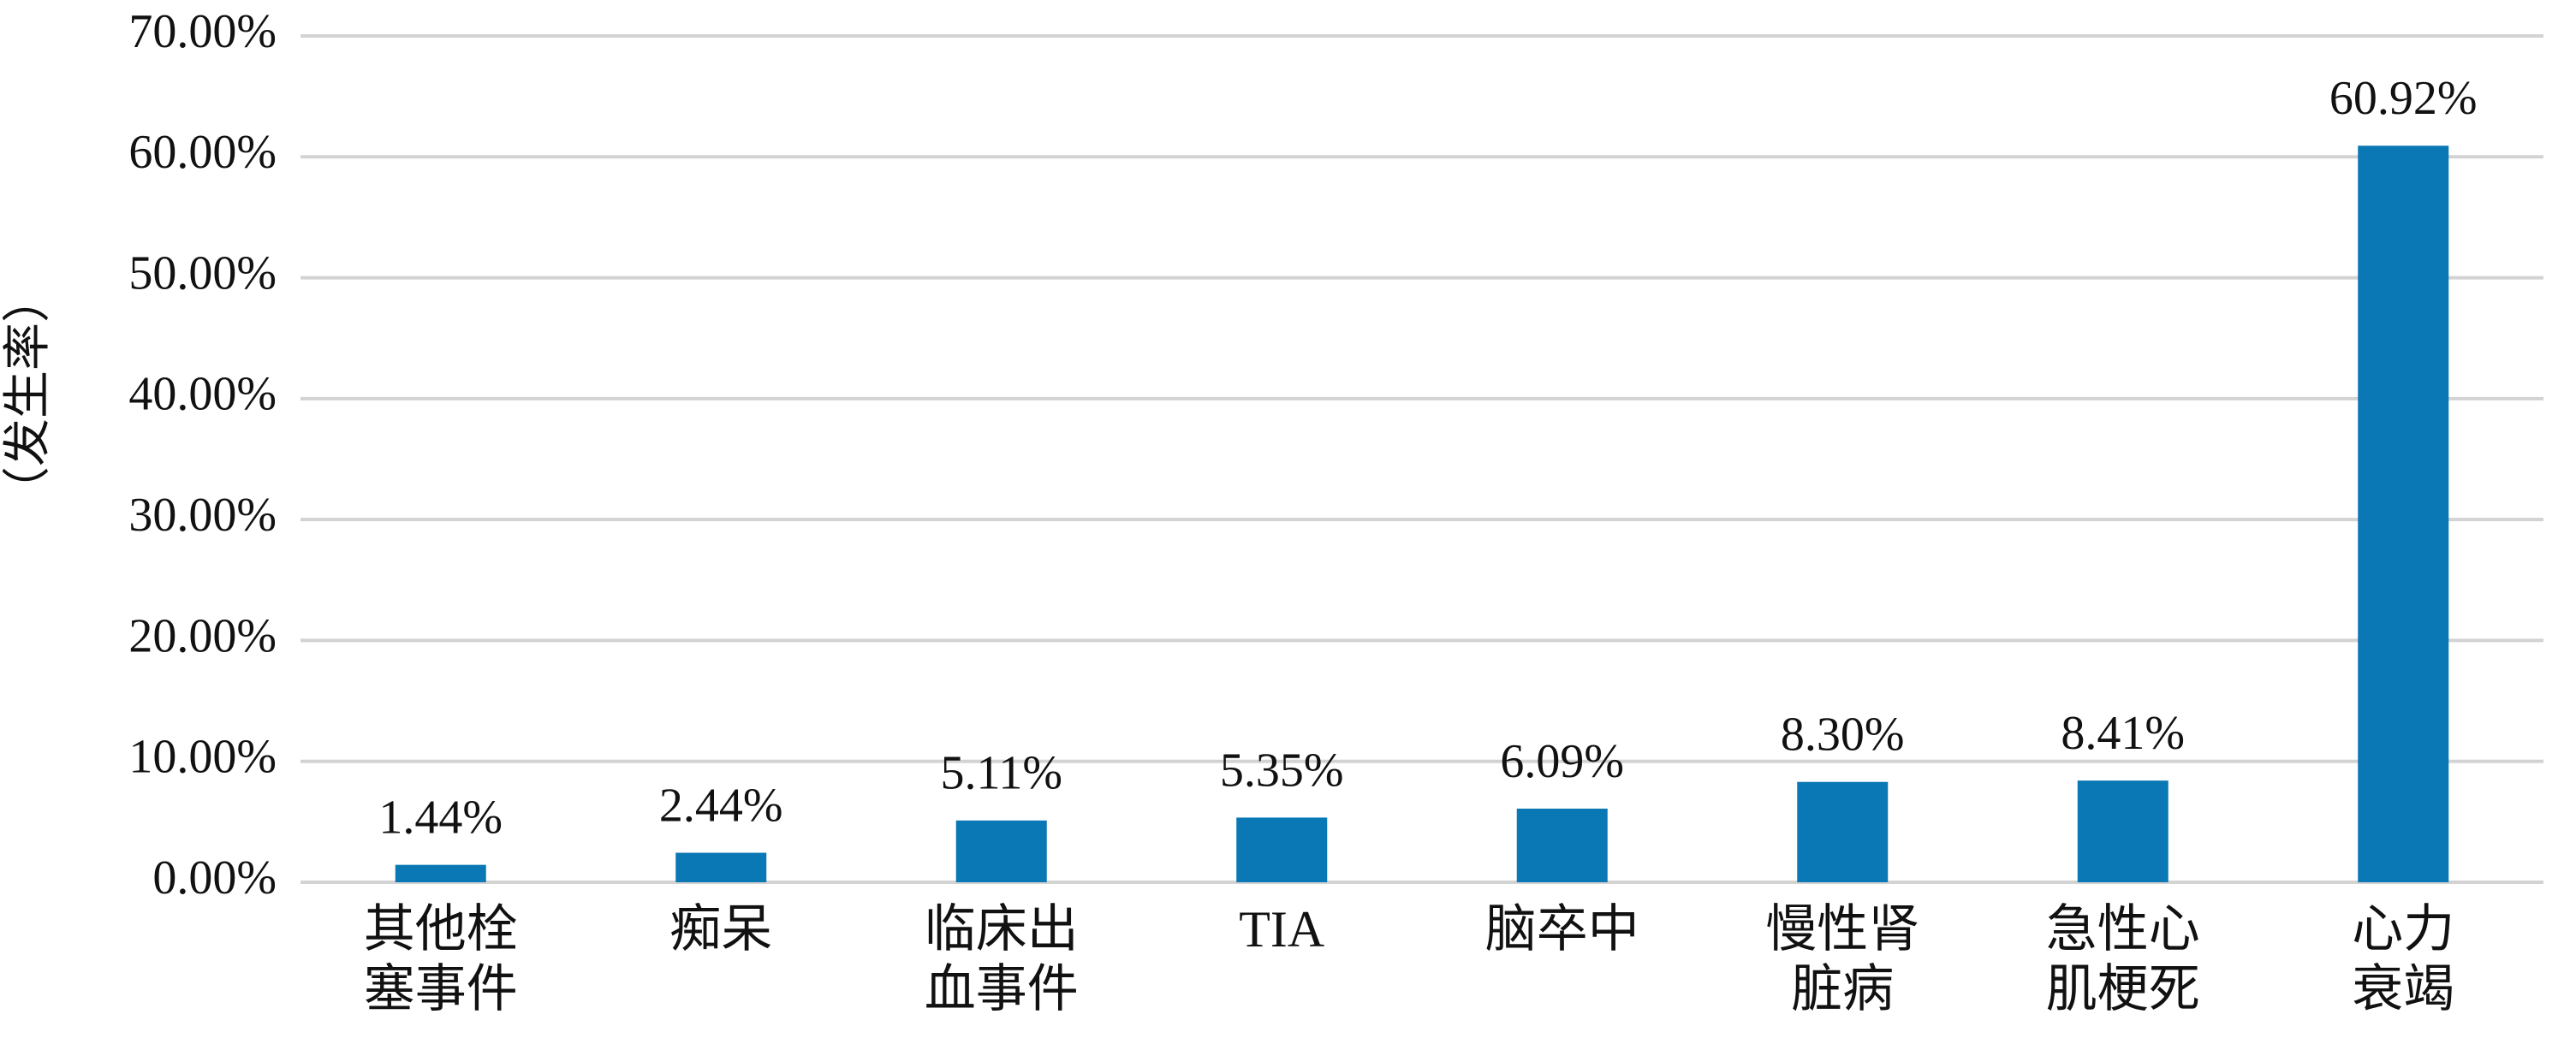 The height and width of the screenshot is (1038, 2576). Describe the element at coordinates (1002, 930) in the screenshot. I see `x-tick-label: 临床出` at that location.